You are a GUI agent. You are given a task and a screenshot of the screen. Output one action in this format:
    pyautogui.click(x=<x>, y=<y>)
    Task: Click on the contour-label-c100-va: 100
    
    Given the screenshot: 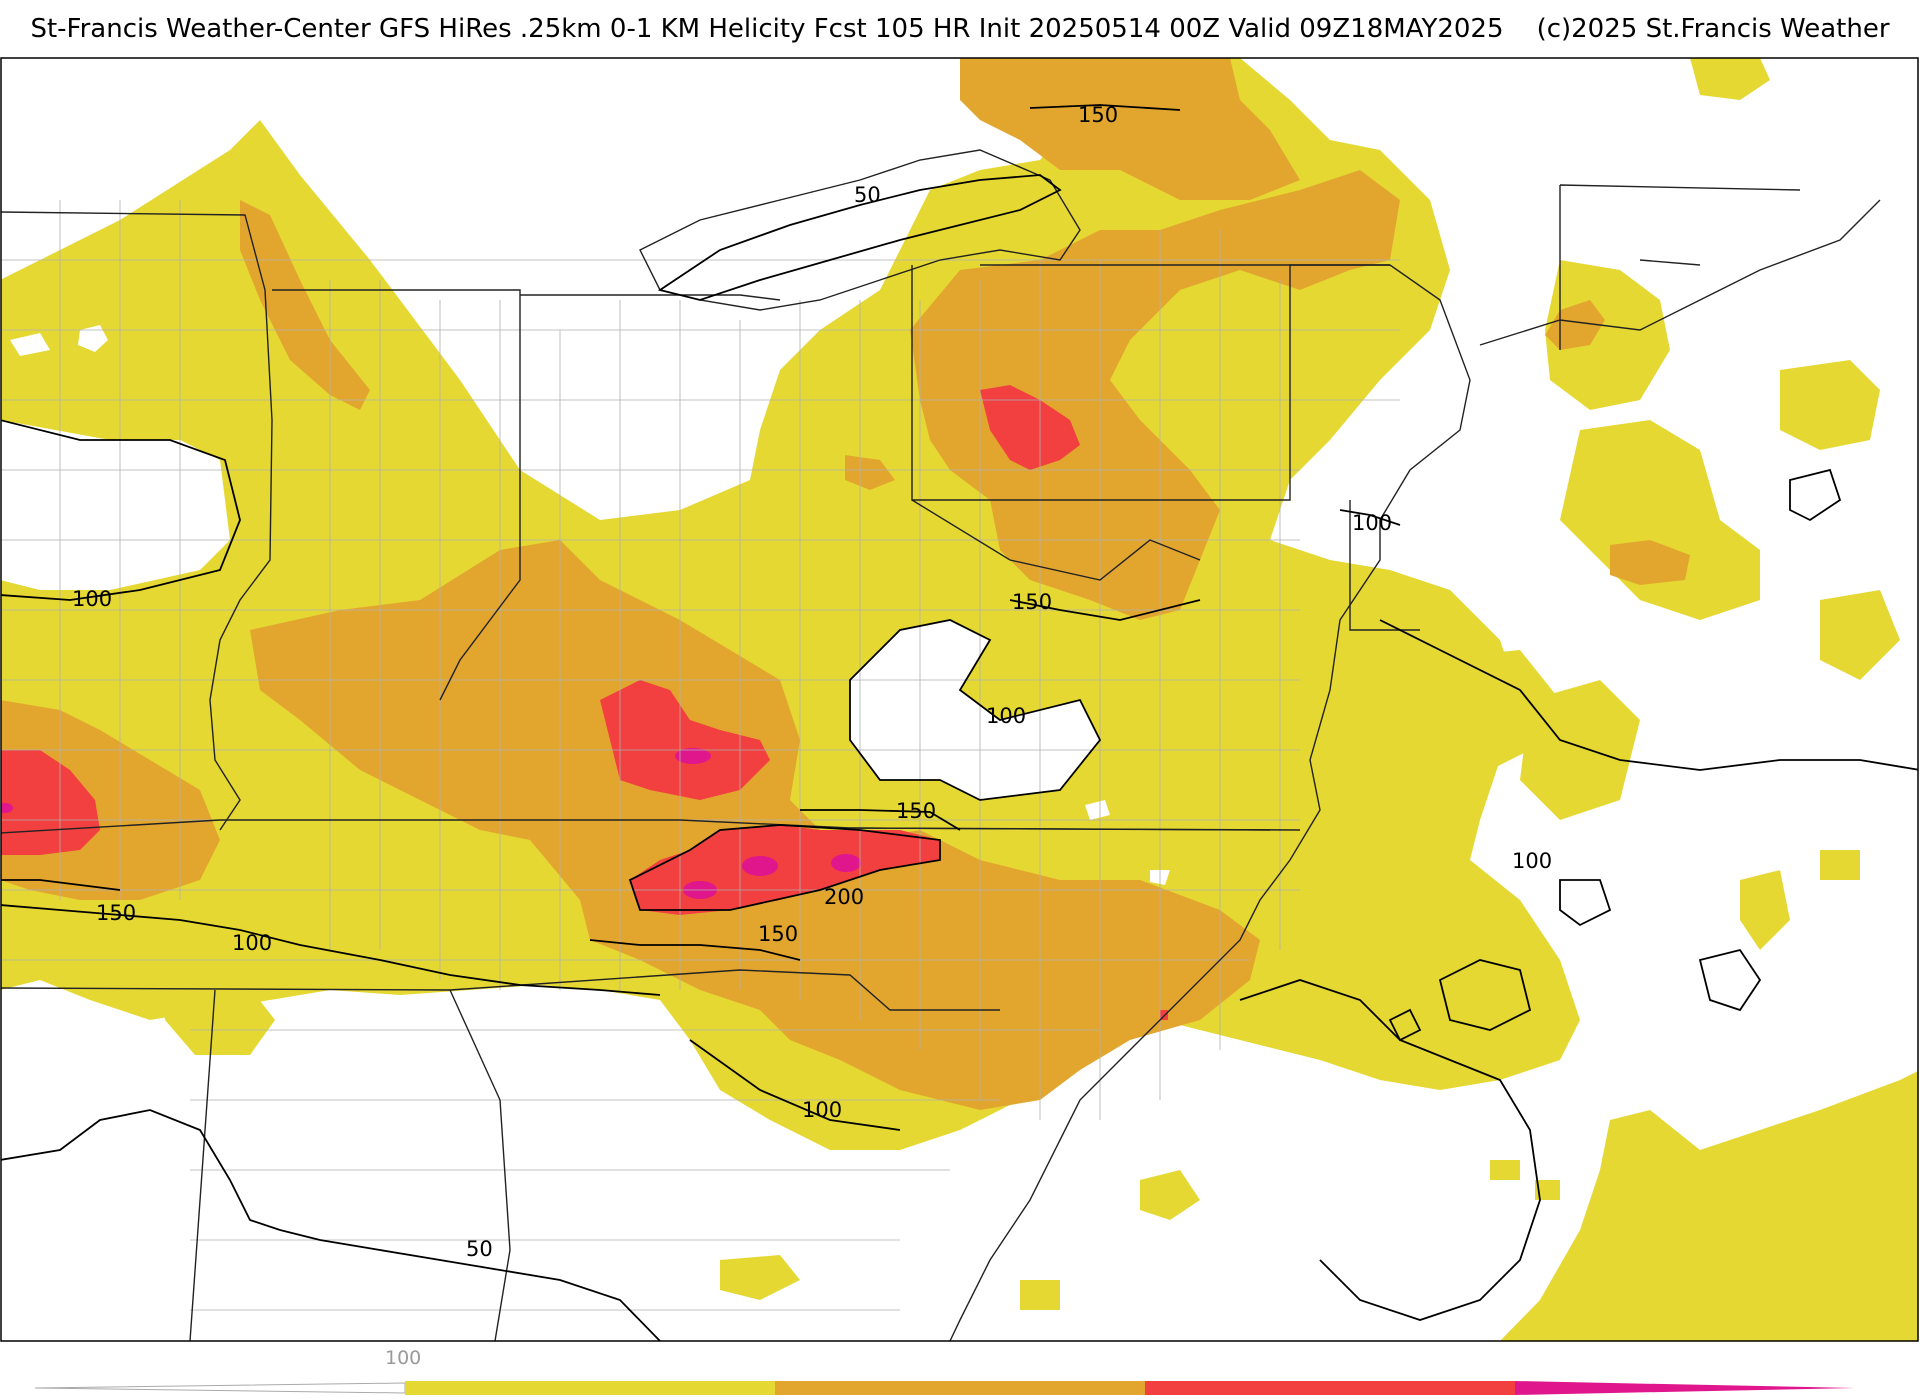 What is the action you would take?
    pyautogui.click(x=1006, y=716)
    